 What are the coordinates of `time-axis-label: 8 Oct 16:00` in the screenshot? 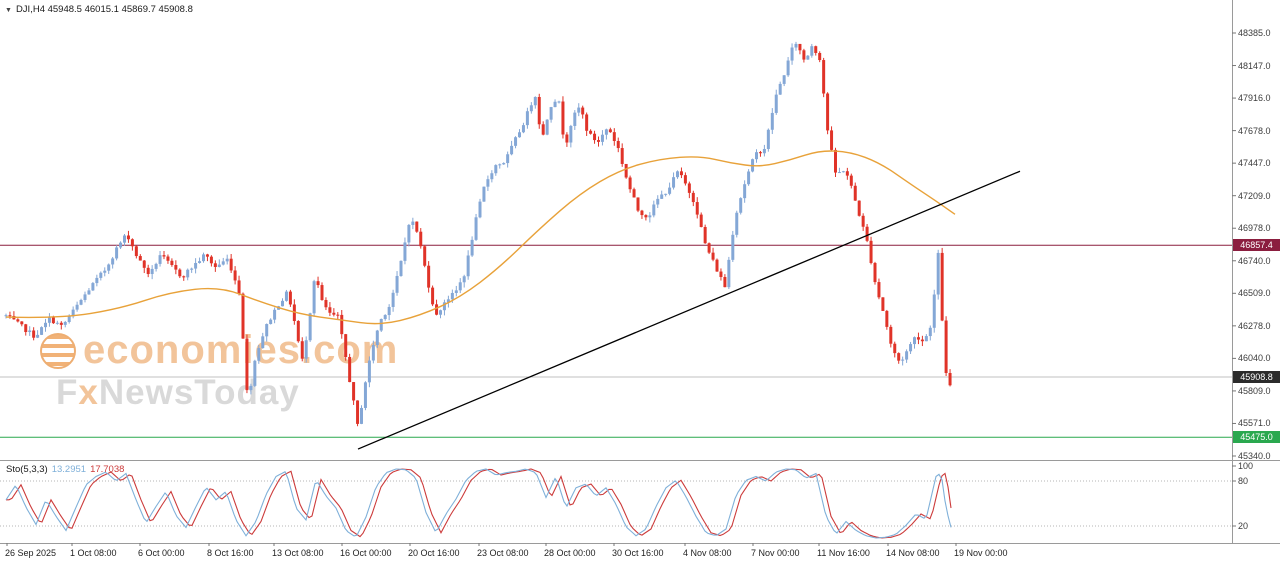 It's located at (230, 553).